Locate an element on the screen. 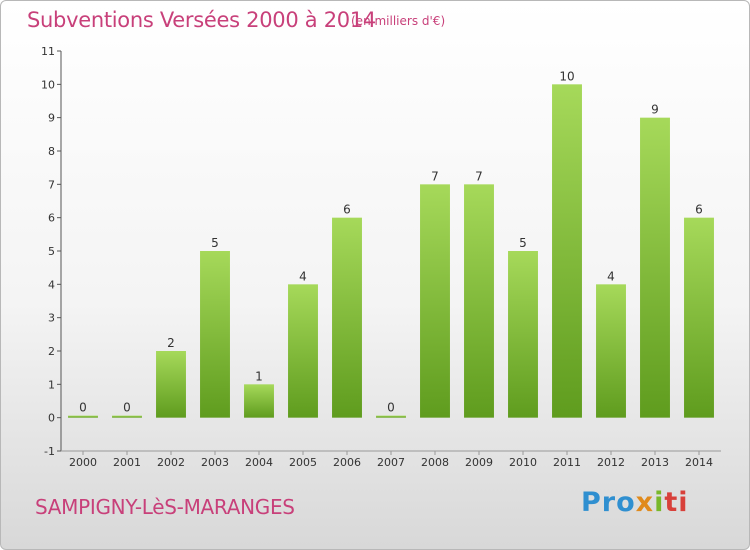  proxiti-logo: Proxiti is located at coordinates (635, 502).